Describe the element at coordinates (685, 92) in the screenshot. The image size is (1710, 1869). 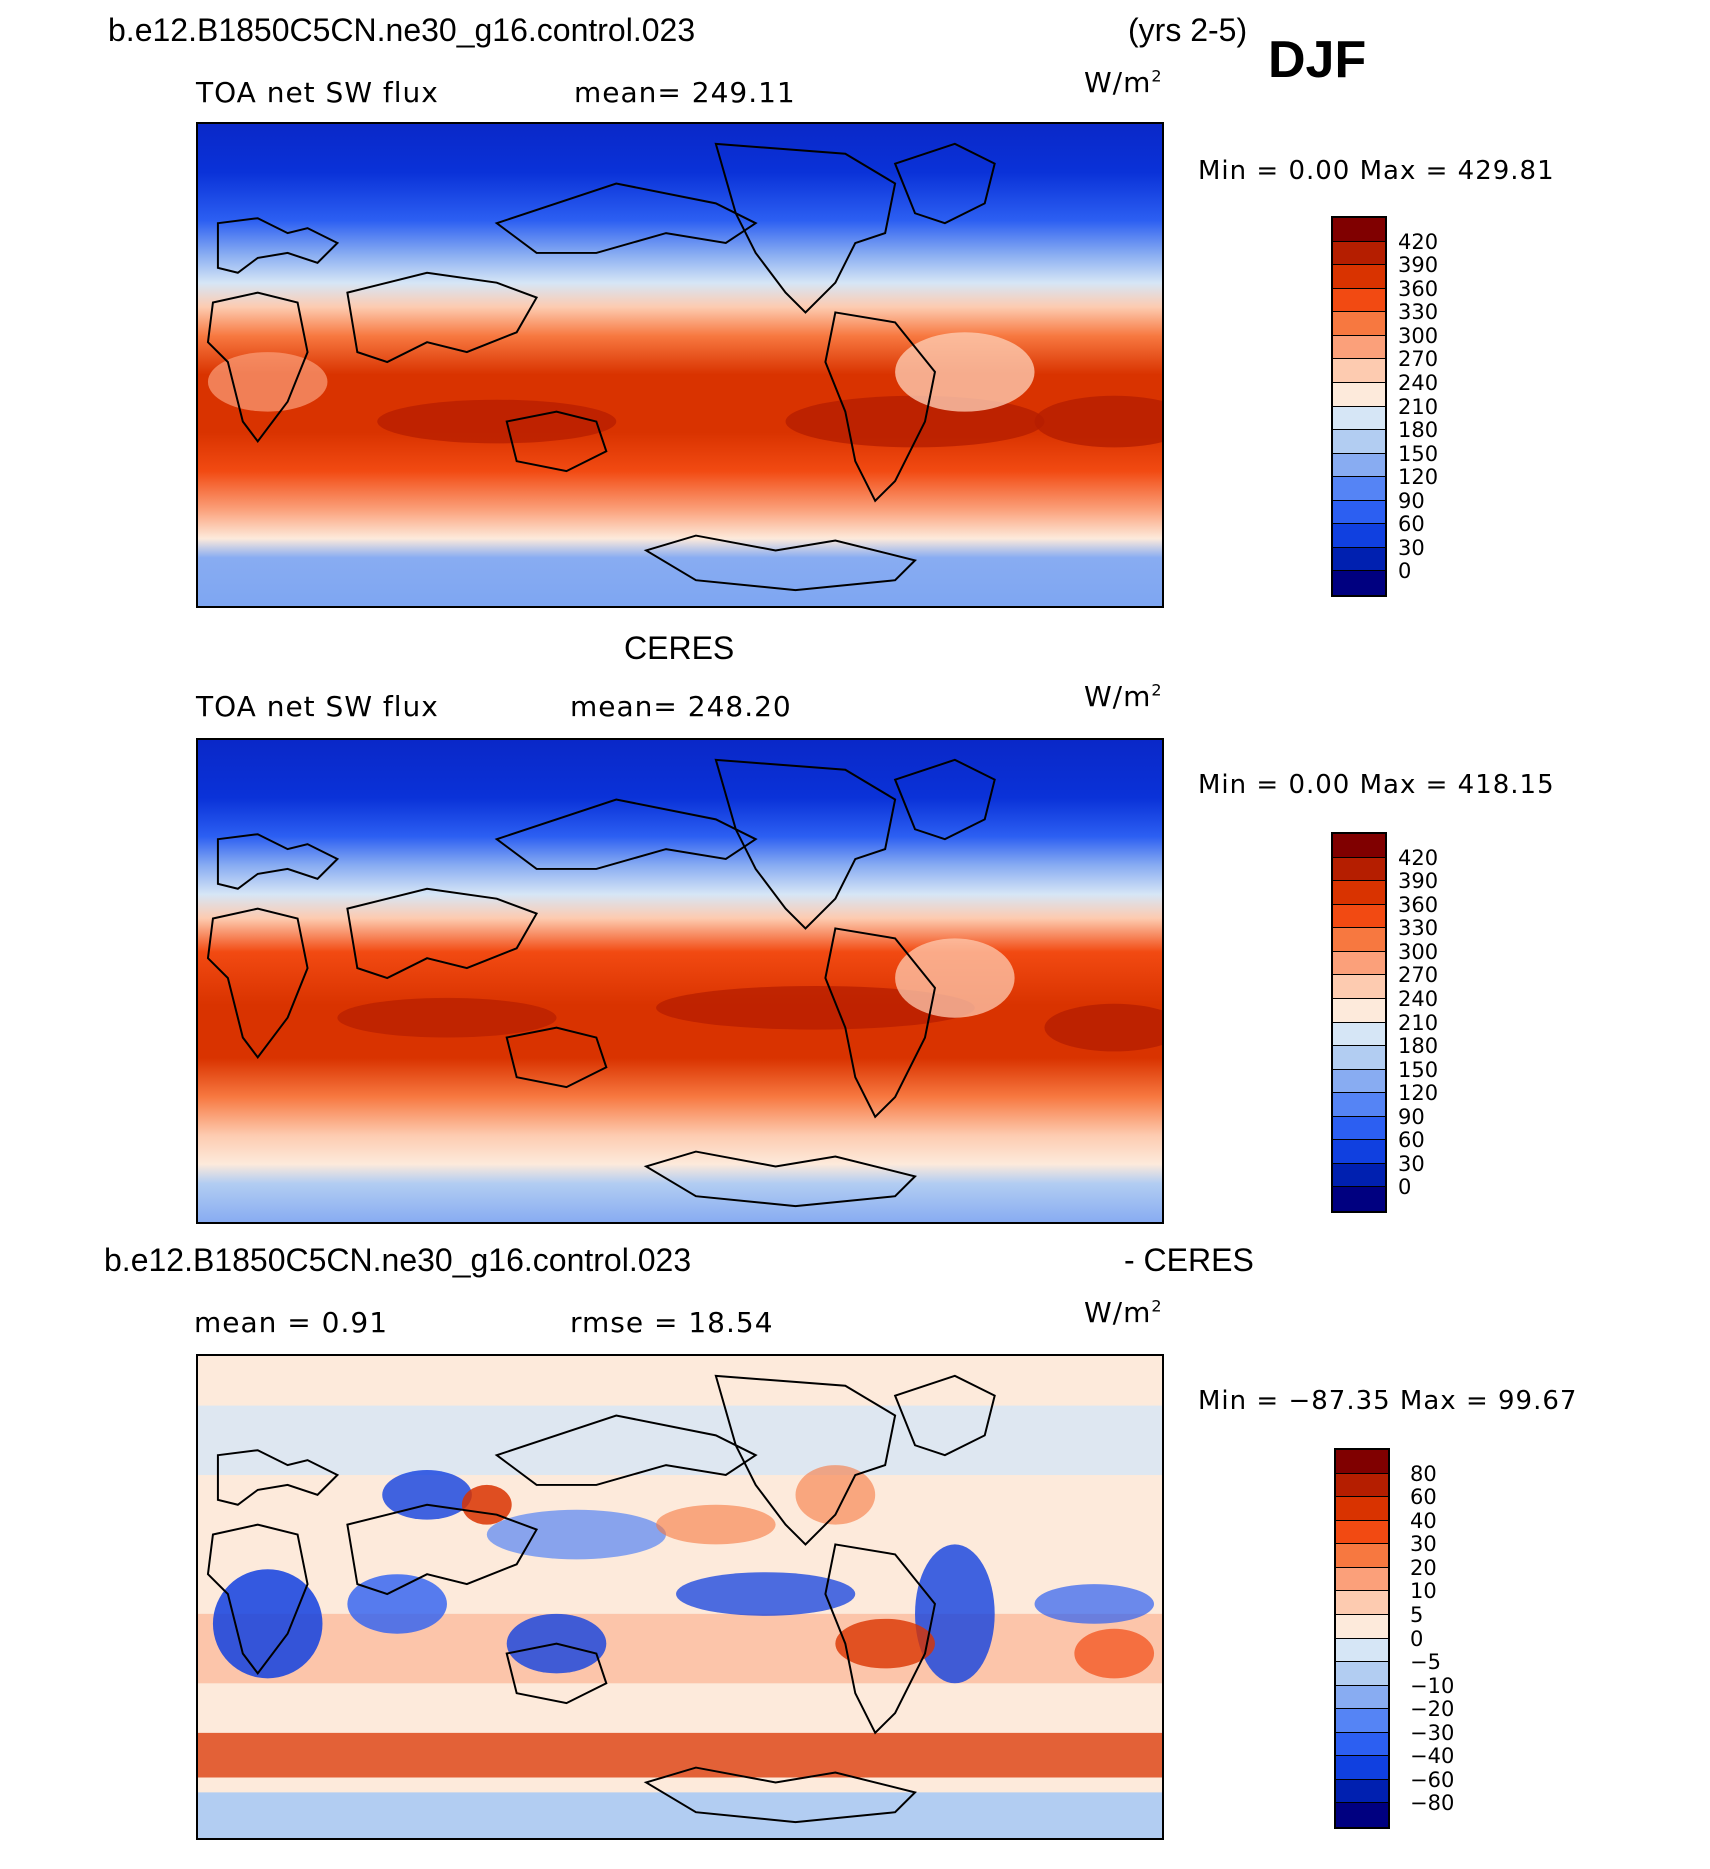
I see `mean-label: mean= 249.11` at that location.